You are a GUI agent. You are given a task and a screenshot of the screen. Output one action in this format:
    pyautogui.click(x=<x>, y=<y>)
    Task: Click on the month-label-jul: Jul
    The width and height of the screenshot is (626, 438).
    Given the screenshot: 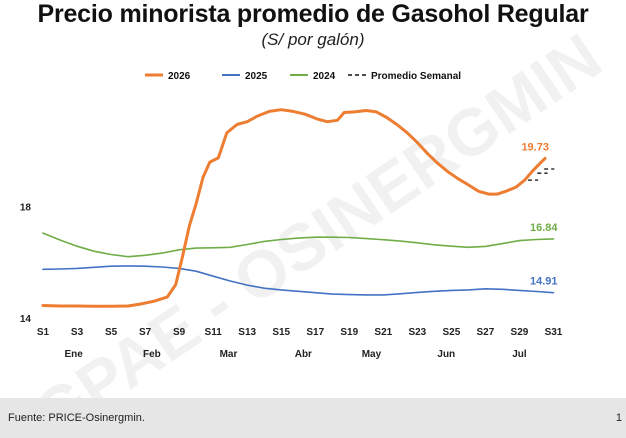 What is the action you would take?
    pyautogui.click(x=519, y=354)
    